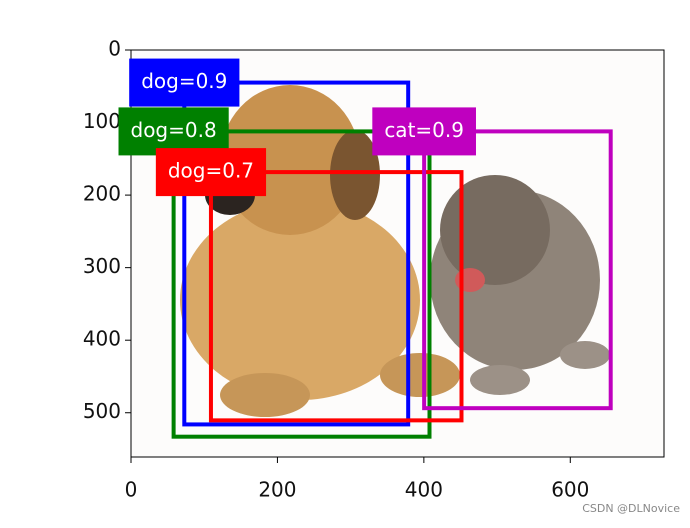 Image resolution: width=690 pixels, height=528 pixels. Describe the element at coordinates (114, 49) in the screenshot. I see `y-tick-label: 0` at that location.